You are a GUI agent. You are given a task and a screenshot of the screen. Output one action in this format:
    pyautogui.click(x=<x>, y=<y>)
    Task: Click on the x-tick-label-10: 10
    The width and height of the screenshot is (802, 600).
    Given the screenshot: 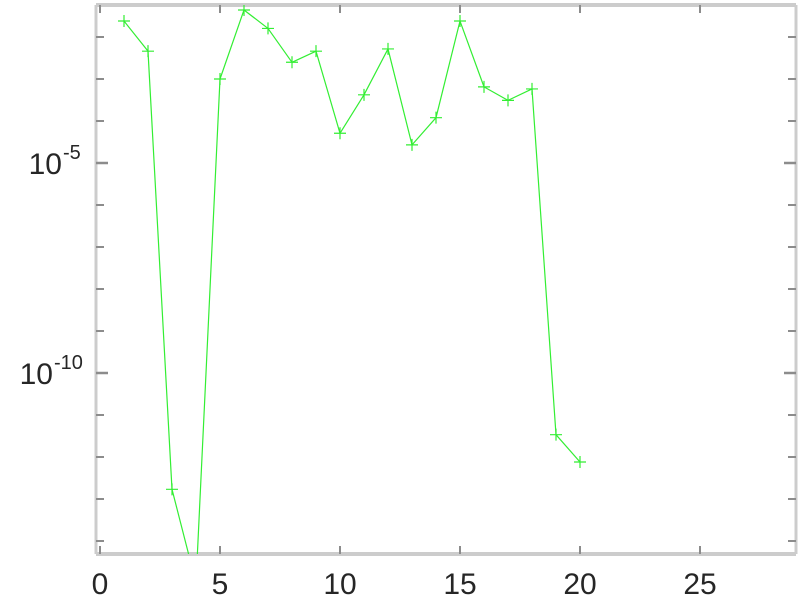 What is the action you would take?
    pyautogui.click(x=339, y=584)
    